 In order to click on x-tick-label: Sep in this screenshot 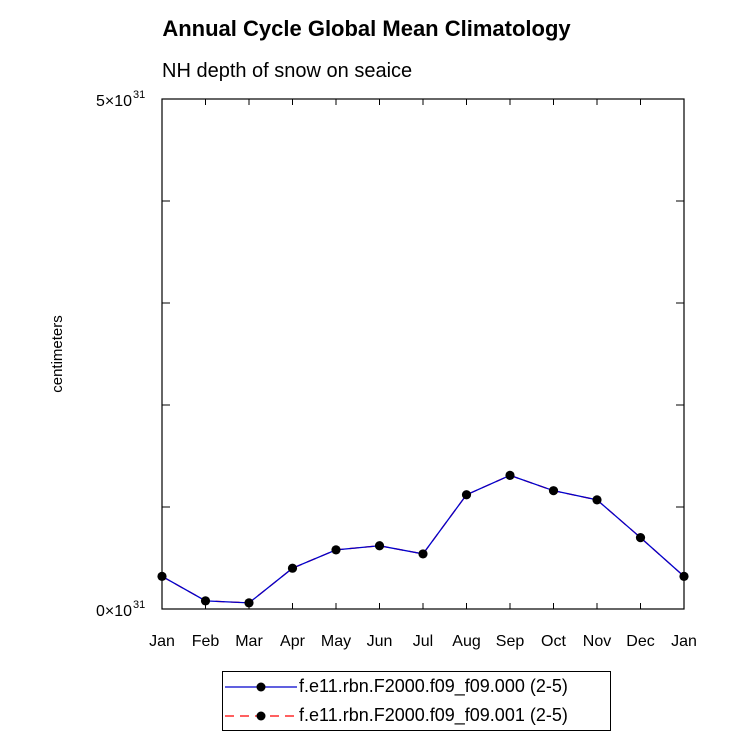, I will do `click(510, 641)`.